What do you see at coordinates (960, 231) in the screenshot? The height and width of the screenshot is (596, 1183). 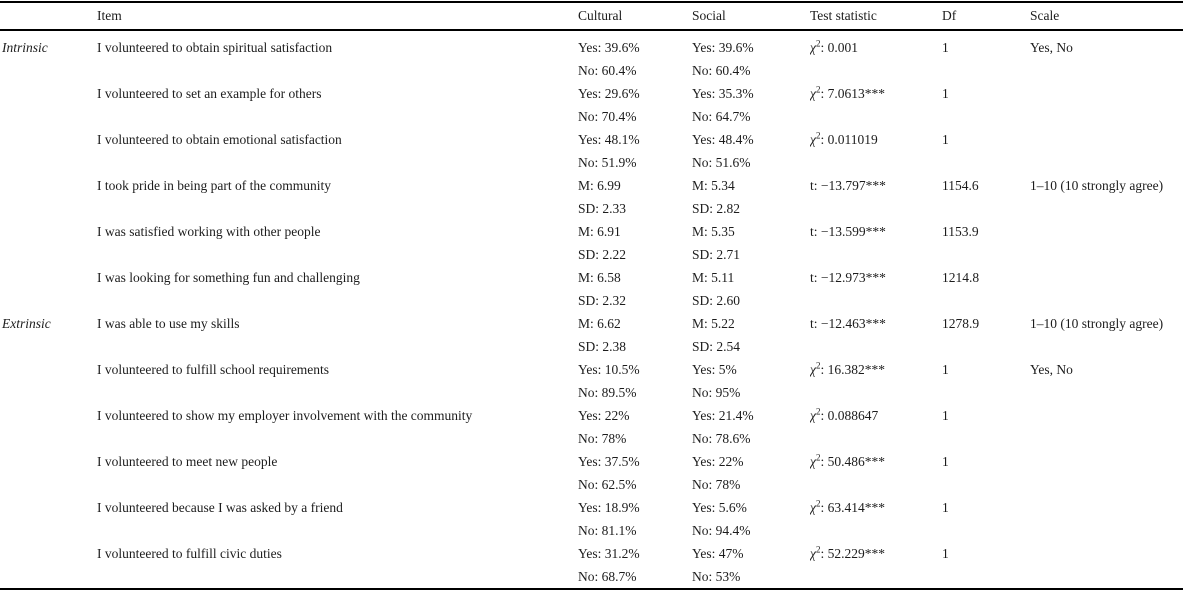 I see `df-value: 1153.9` at bounding box center [960, 231].